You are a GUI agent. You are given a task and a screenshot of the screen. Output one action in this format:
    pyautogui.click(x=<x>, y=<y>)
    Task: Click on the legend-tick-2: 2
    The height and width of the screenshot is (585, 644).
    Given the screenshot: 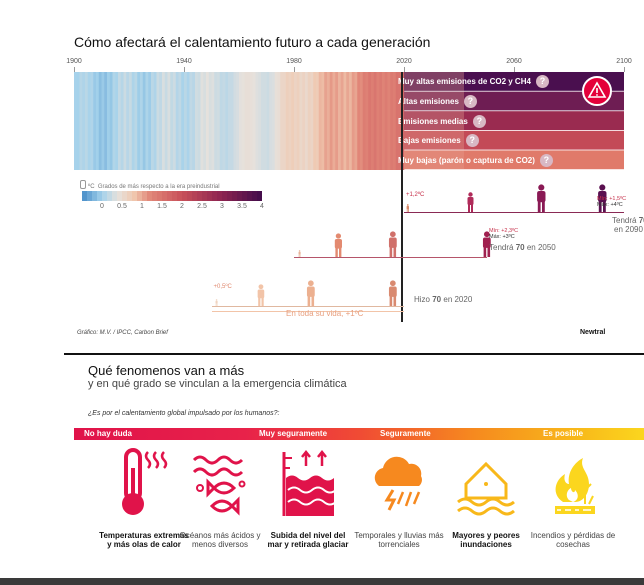 What is the action you would take?
    pyautogui.click(x=182, y=206)
    